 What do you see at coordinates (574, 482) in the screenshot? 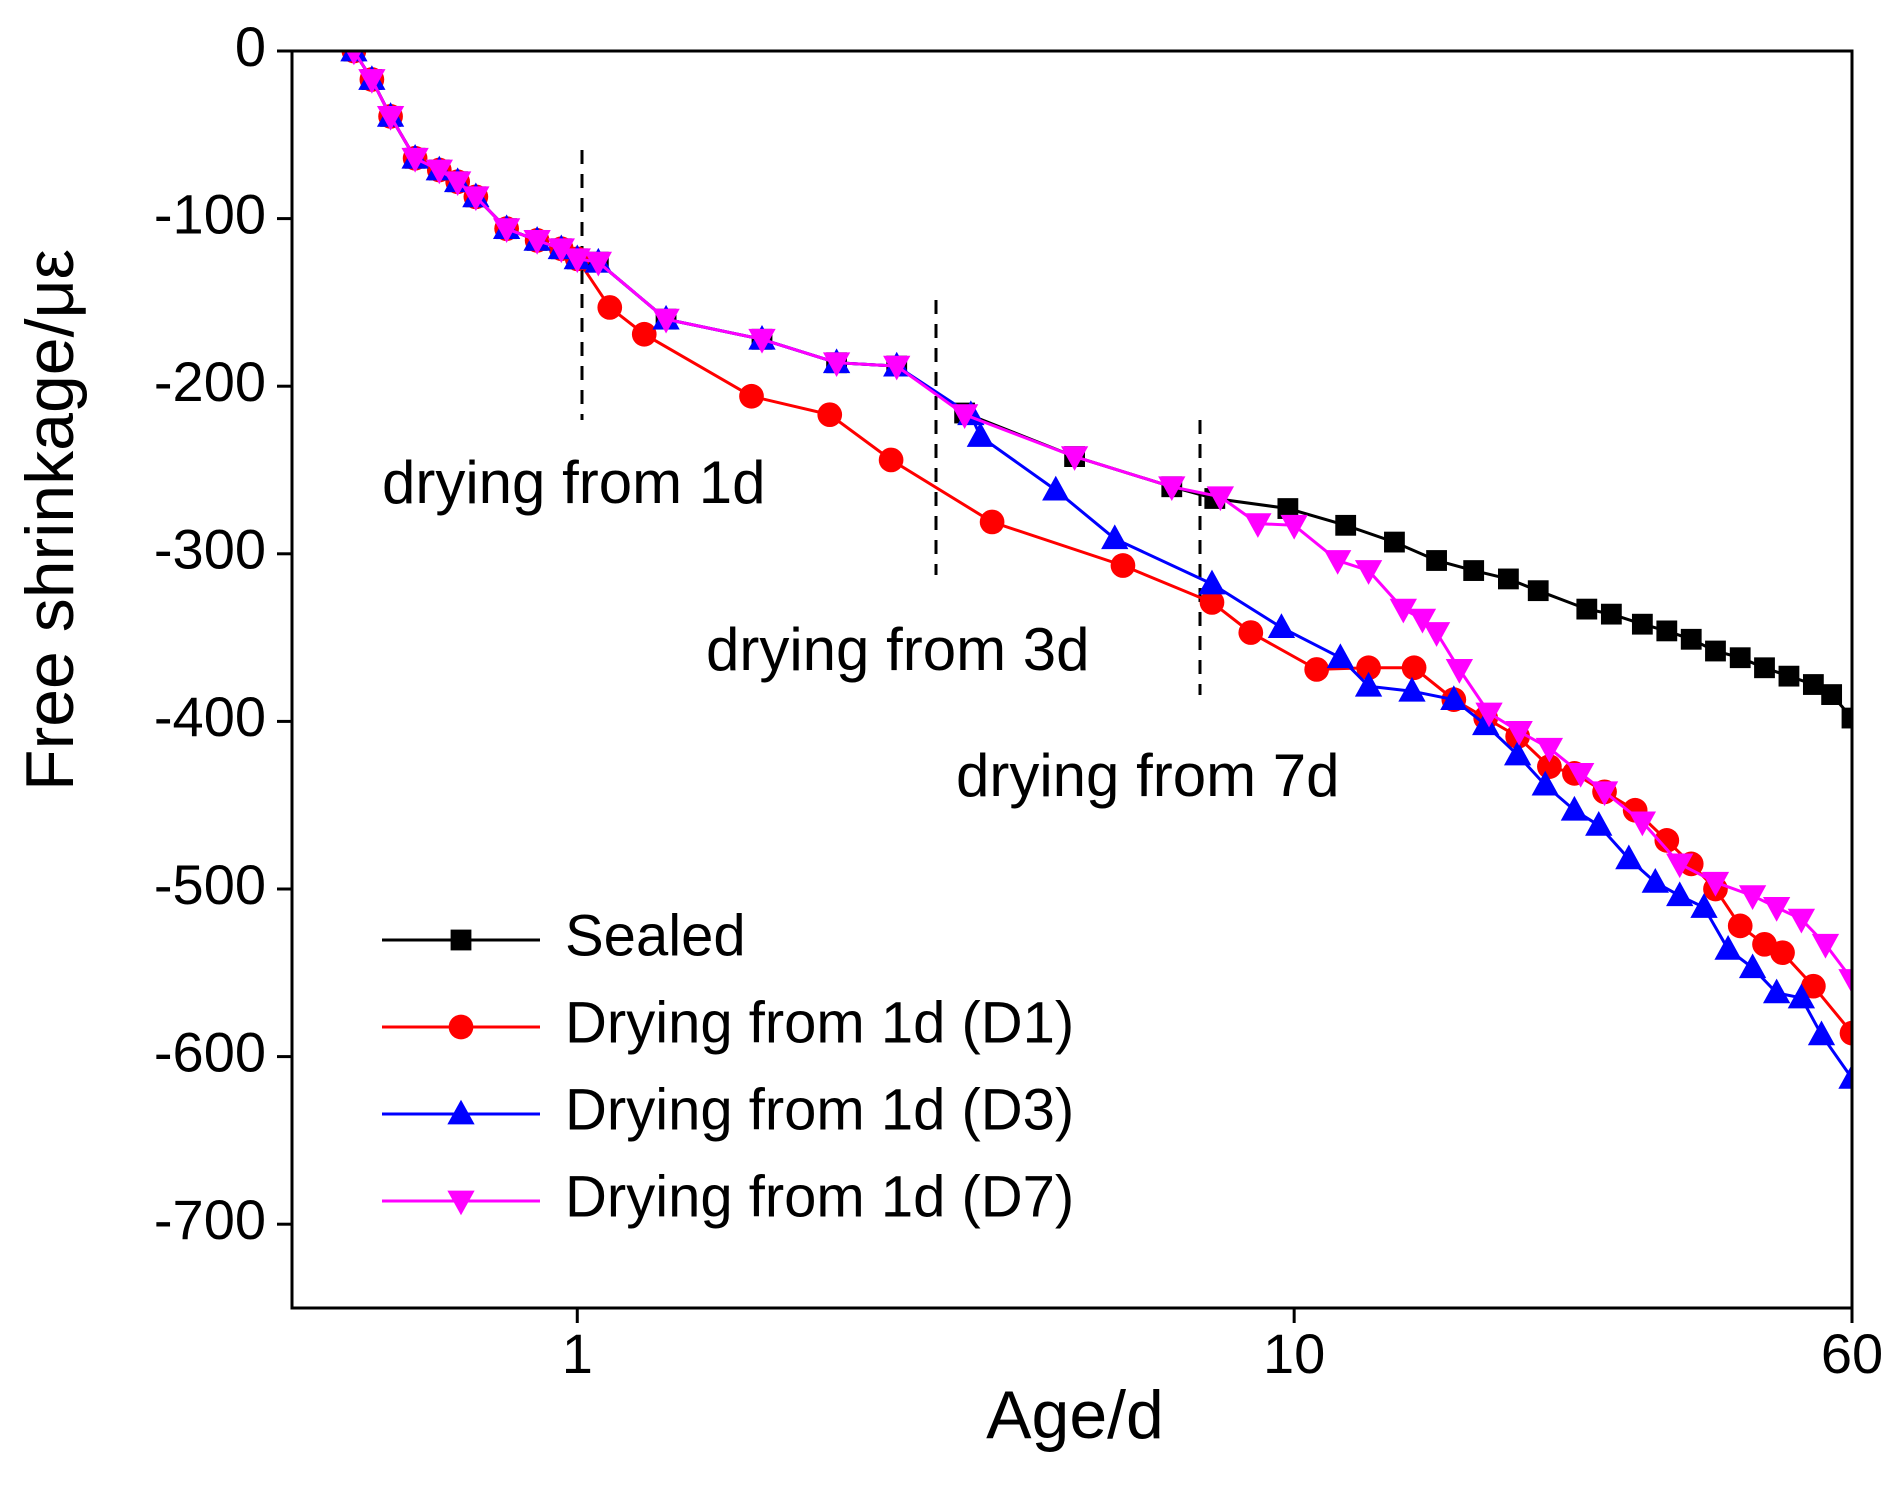
I see `annotation: drying from 1d` at bounding box center [574, 482].